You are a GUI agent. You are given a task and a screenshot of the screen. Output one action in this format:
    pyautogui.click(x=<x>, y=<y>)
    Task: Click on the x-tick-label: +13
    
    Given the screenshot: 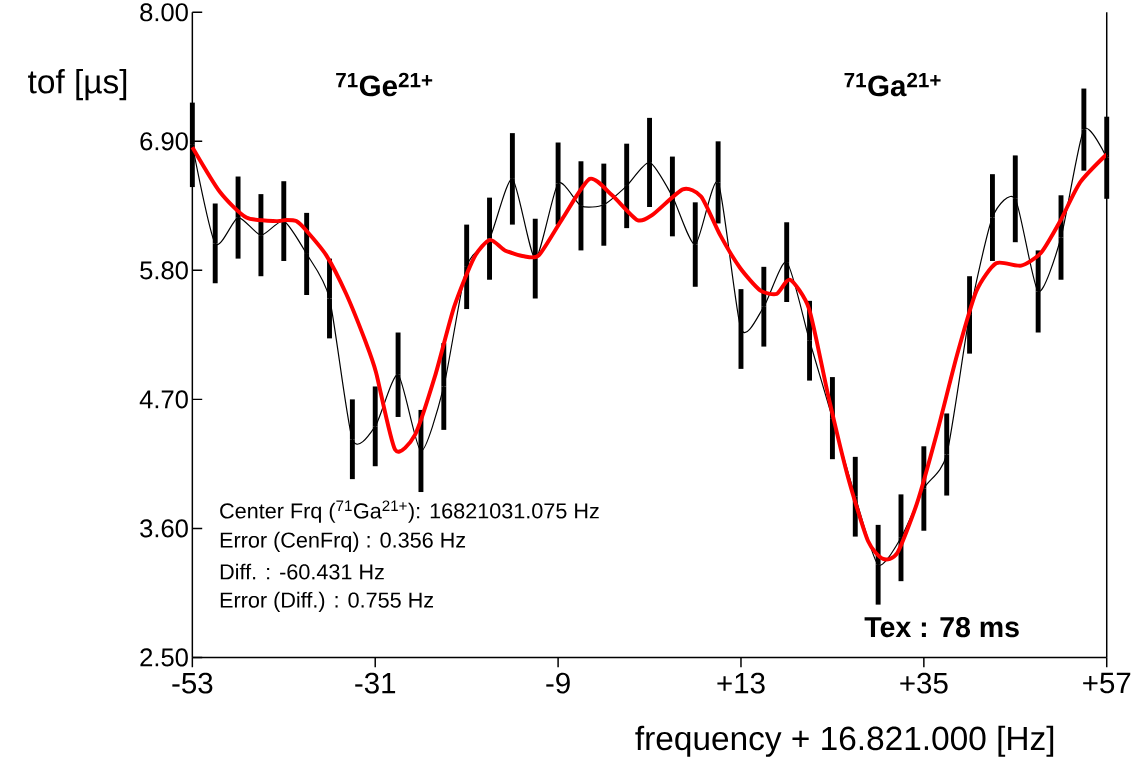 What is the action you would take?
    pyautogui.click(x=741, y=683)
    